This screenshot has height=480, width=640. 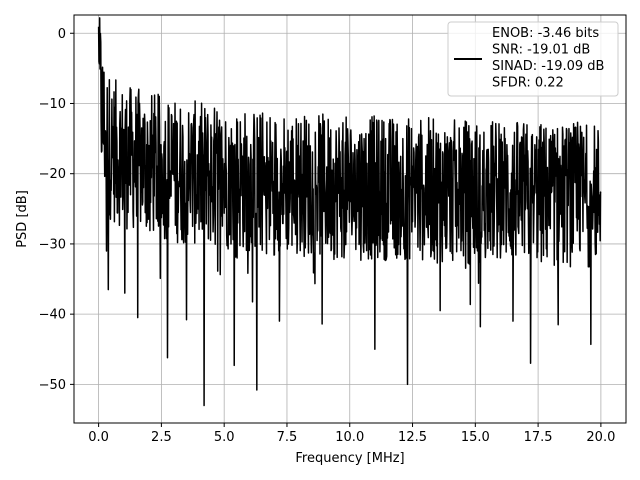 I want to click on legend-box, so click(x=533, y=59).